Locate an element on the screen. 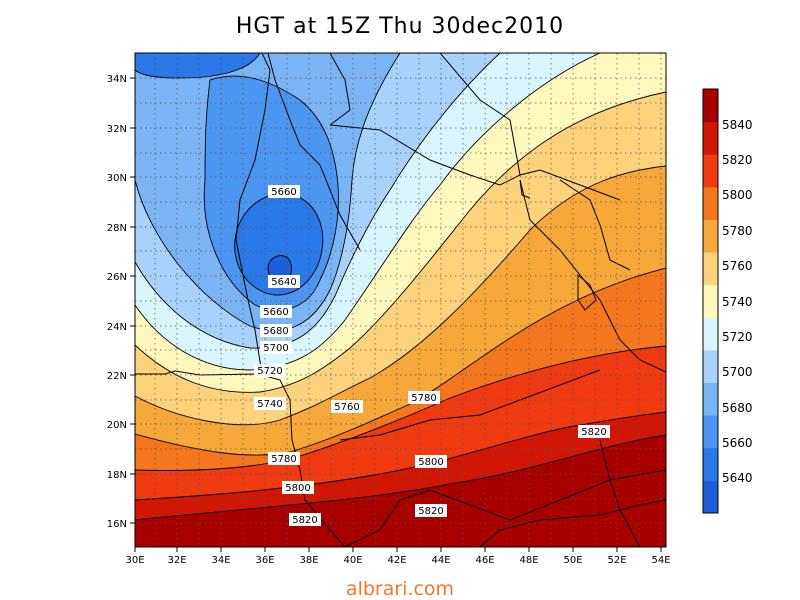 This screenshot has width=800, height=600. colorbar-label: 5780 is located at coordinates (737, 231).